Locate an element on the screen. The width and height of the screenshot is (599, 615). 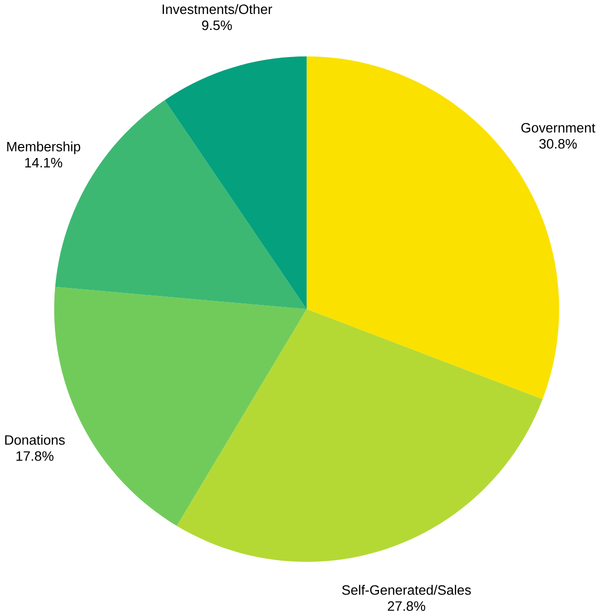
data-label: 9.5% is located at coordinates (217, 25).